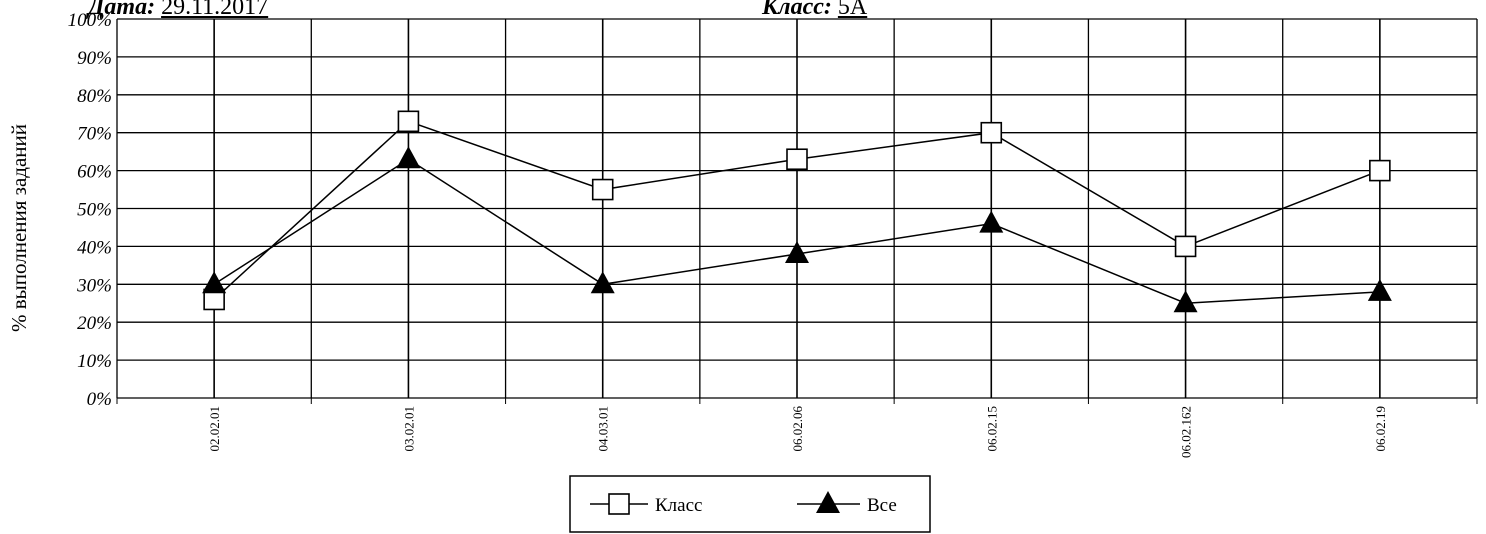 The image size is (1486, 534). What do you see at coordinates (94, 361) in the screenshot?
I see `y-tick-label: 10%` at bounding box center [94, 361].